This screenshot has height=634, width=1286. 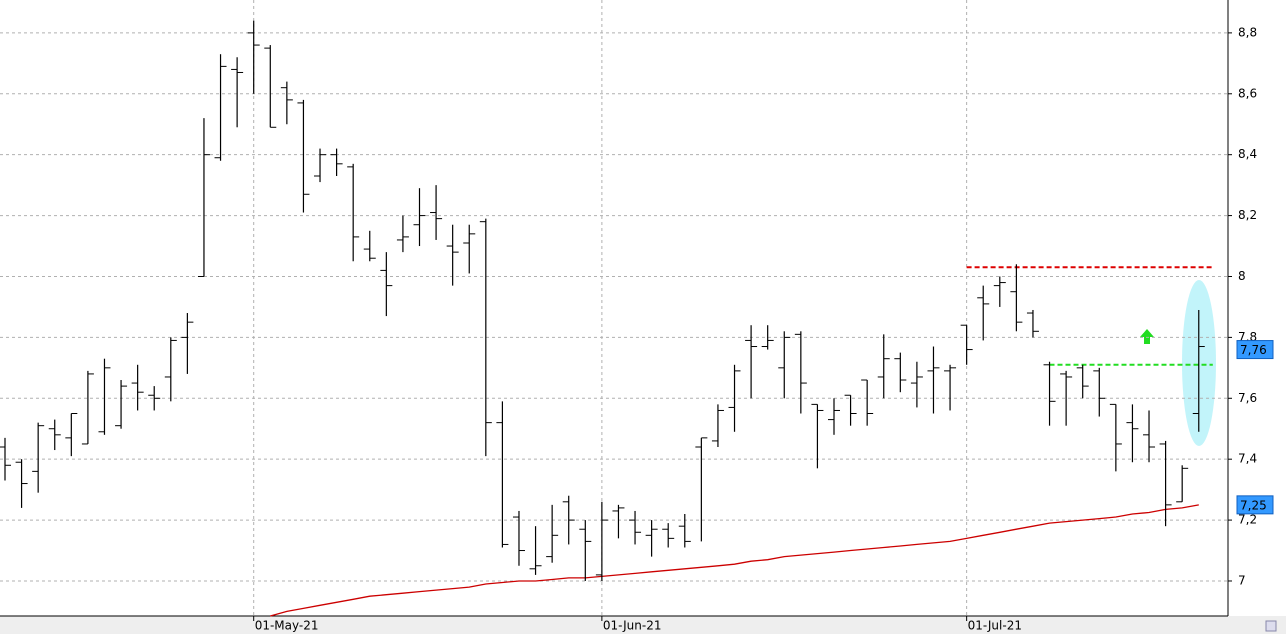 What do you see at coordinates (1247, 154) in the screenshot?
I see `y-tick-label: 8,4` at bounding box center [1247, 154].